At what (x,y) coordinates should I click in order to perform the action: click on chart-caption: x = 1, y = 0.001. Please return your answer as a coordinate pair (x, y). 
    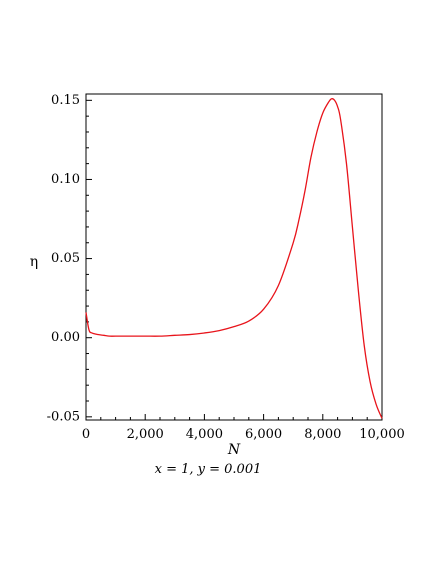
    Looking at the image, I should click on (208, 469).